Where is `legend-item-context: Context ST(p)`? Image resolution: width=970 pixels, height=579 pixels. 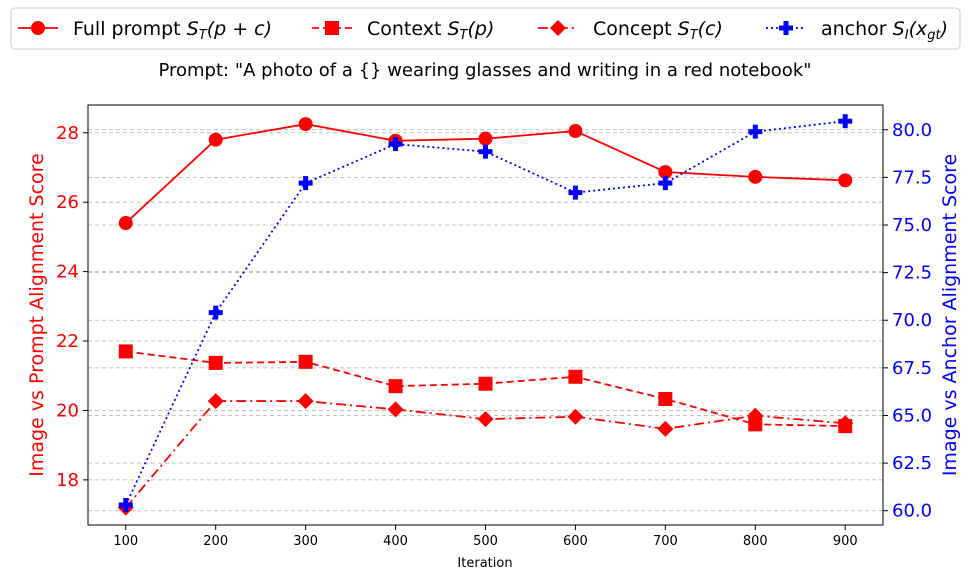
legend-item-context: Context ST(p) is located at coordinates (403, 30).